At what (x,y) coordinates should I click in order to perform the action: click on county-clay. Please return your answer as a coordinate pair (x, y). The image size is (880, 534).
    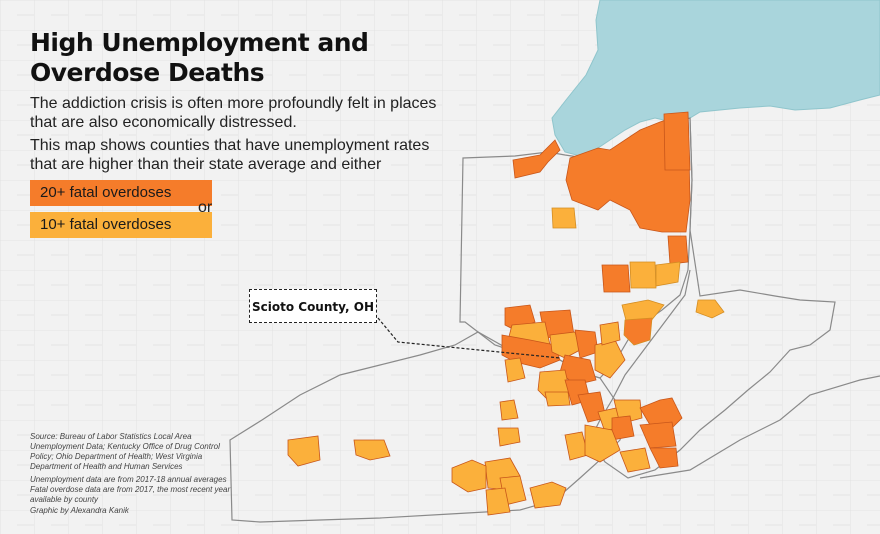
    Looking at the image, I should click on (469, 476).